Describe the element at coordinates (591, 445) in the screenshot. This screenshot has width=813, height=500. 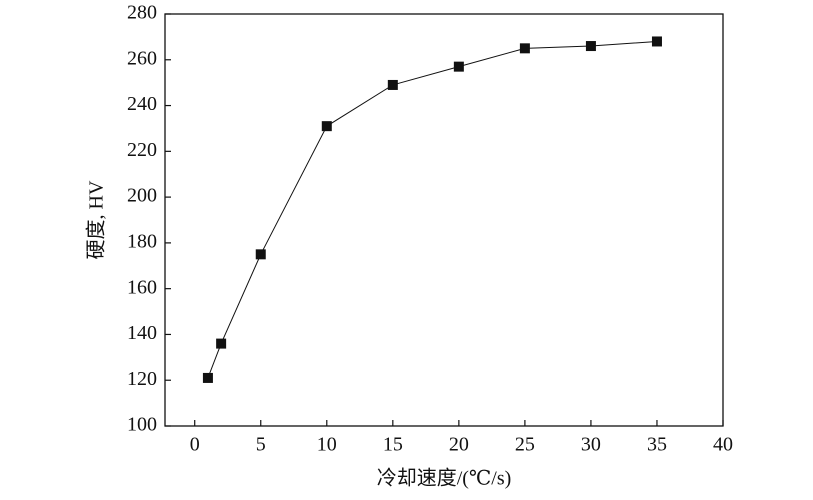
I see `x-tick-label: 30` at that location.